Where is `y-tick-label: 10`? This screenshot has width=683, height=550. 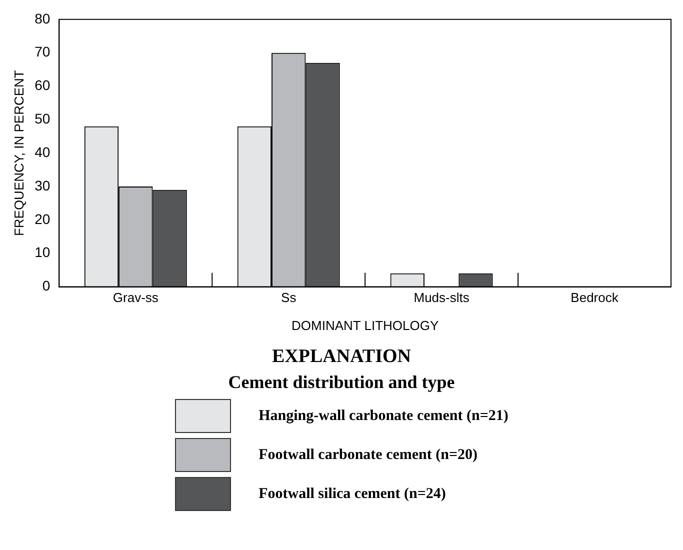 y-tick-label: 10 is located at coordinates (42, 252).